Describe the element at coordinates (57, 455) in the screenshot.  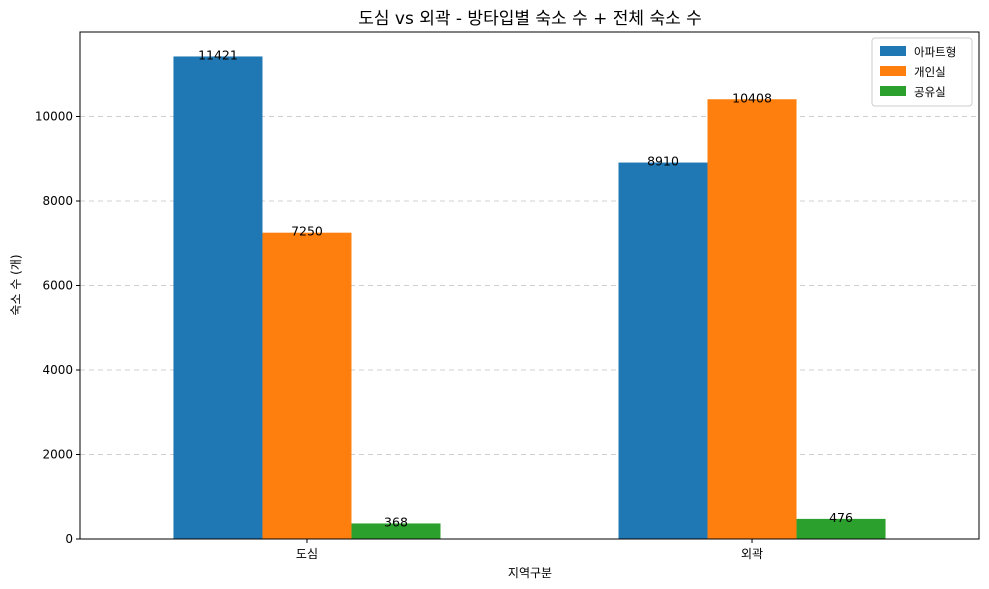
I see `y-tick-label: 2000` at that location.